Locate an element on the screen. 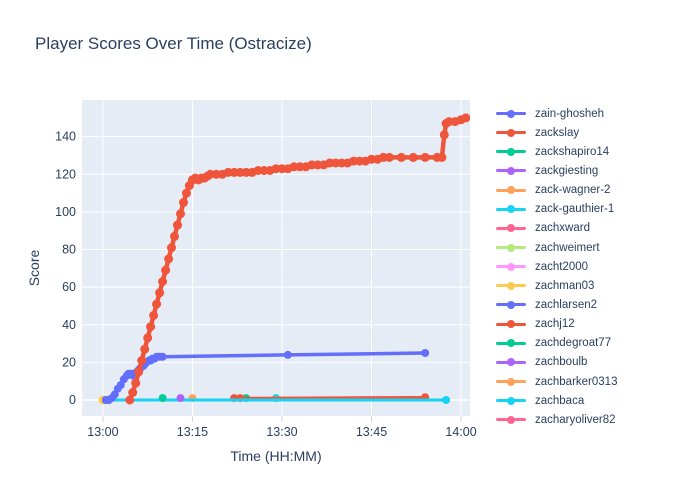 This screenshot has height=500, width=700. legend-item-zacht2000: zacht2000 is located at coordinates (592, 266).